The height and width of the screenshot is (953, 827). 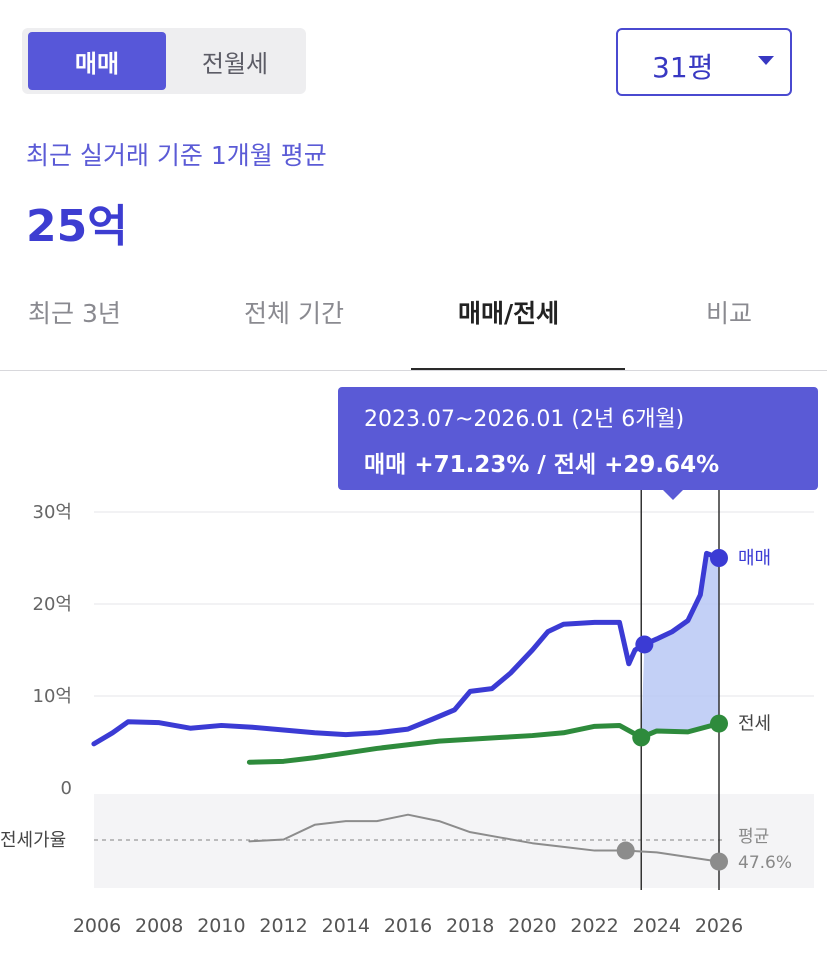 I want to click on y-ticks: 30억 20억 10억 0 전세가율, so click(x=36, y=676).